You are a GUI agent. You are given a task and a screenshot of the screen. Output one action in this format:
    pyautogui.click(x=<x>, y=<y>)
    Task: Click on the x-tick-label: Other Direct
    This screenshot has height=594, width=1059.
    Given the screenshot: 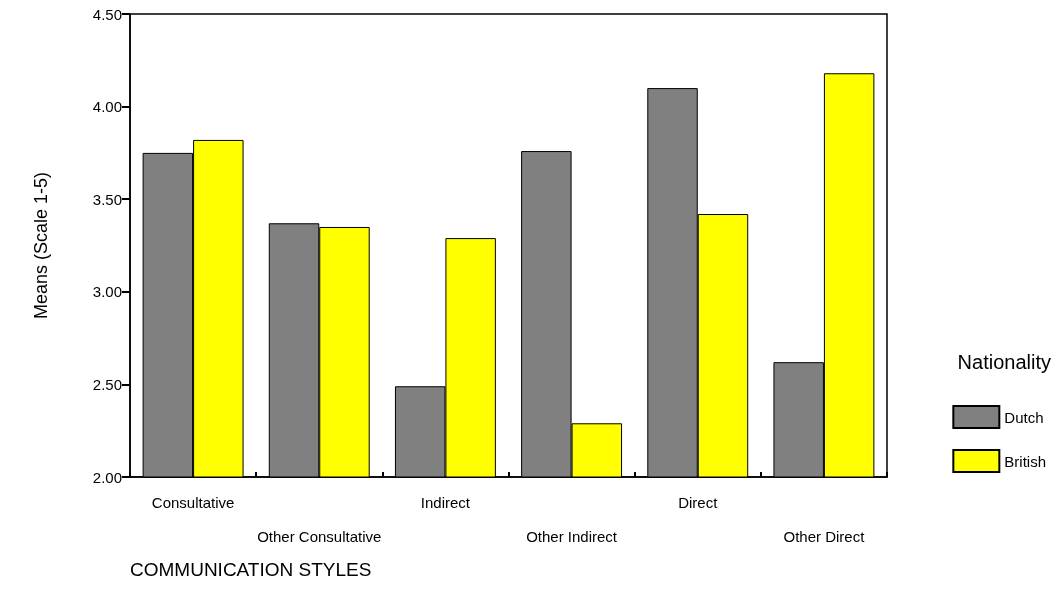 What is the action you would take?
    pyautogui.click(x=824, y=536)
    